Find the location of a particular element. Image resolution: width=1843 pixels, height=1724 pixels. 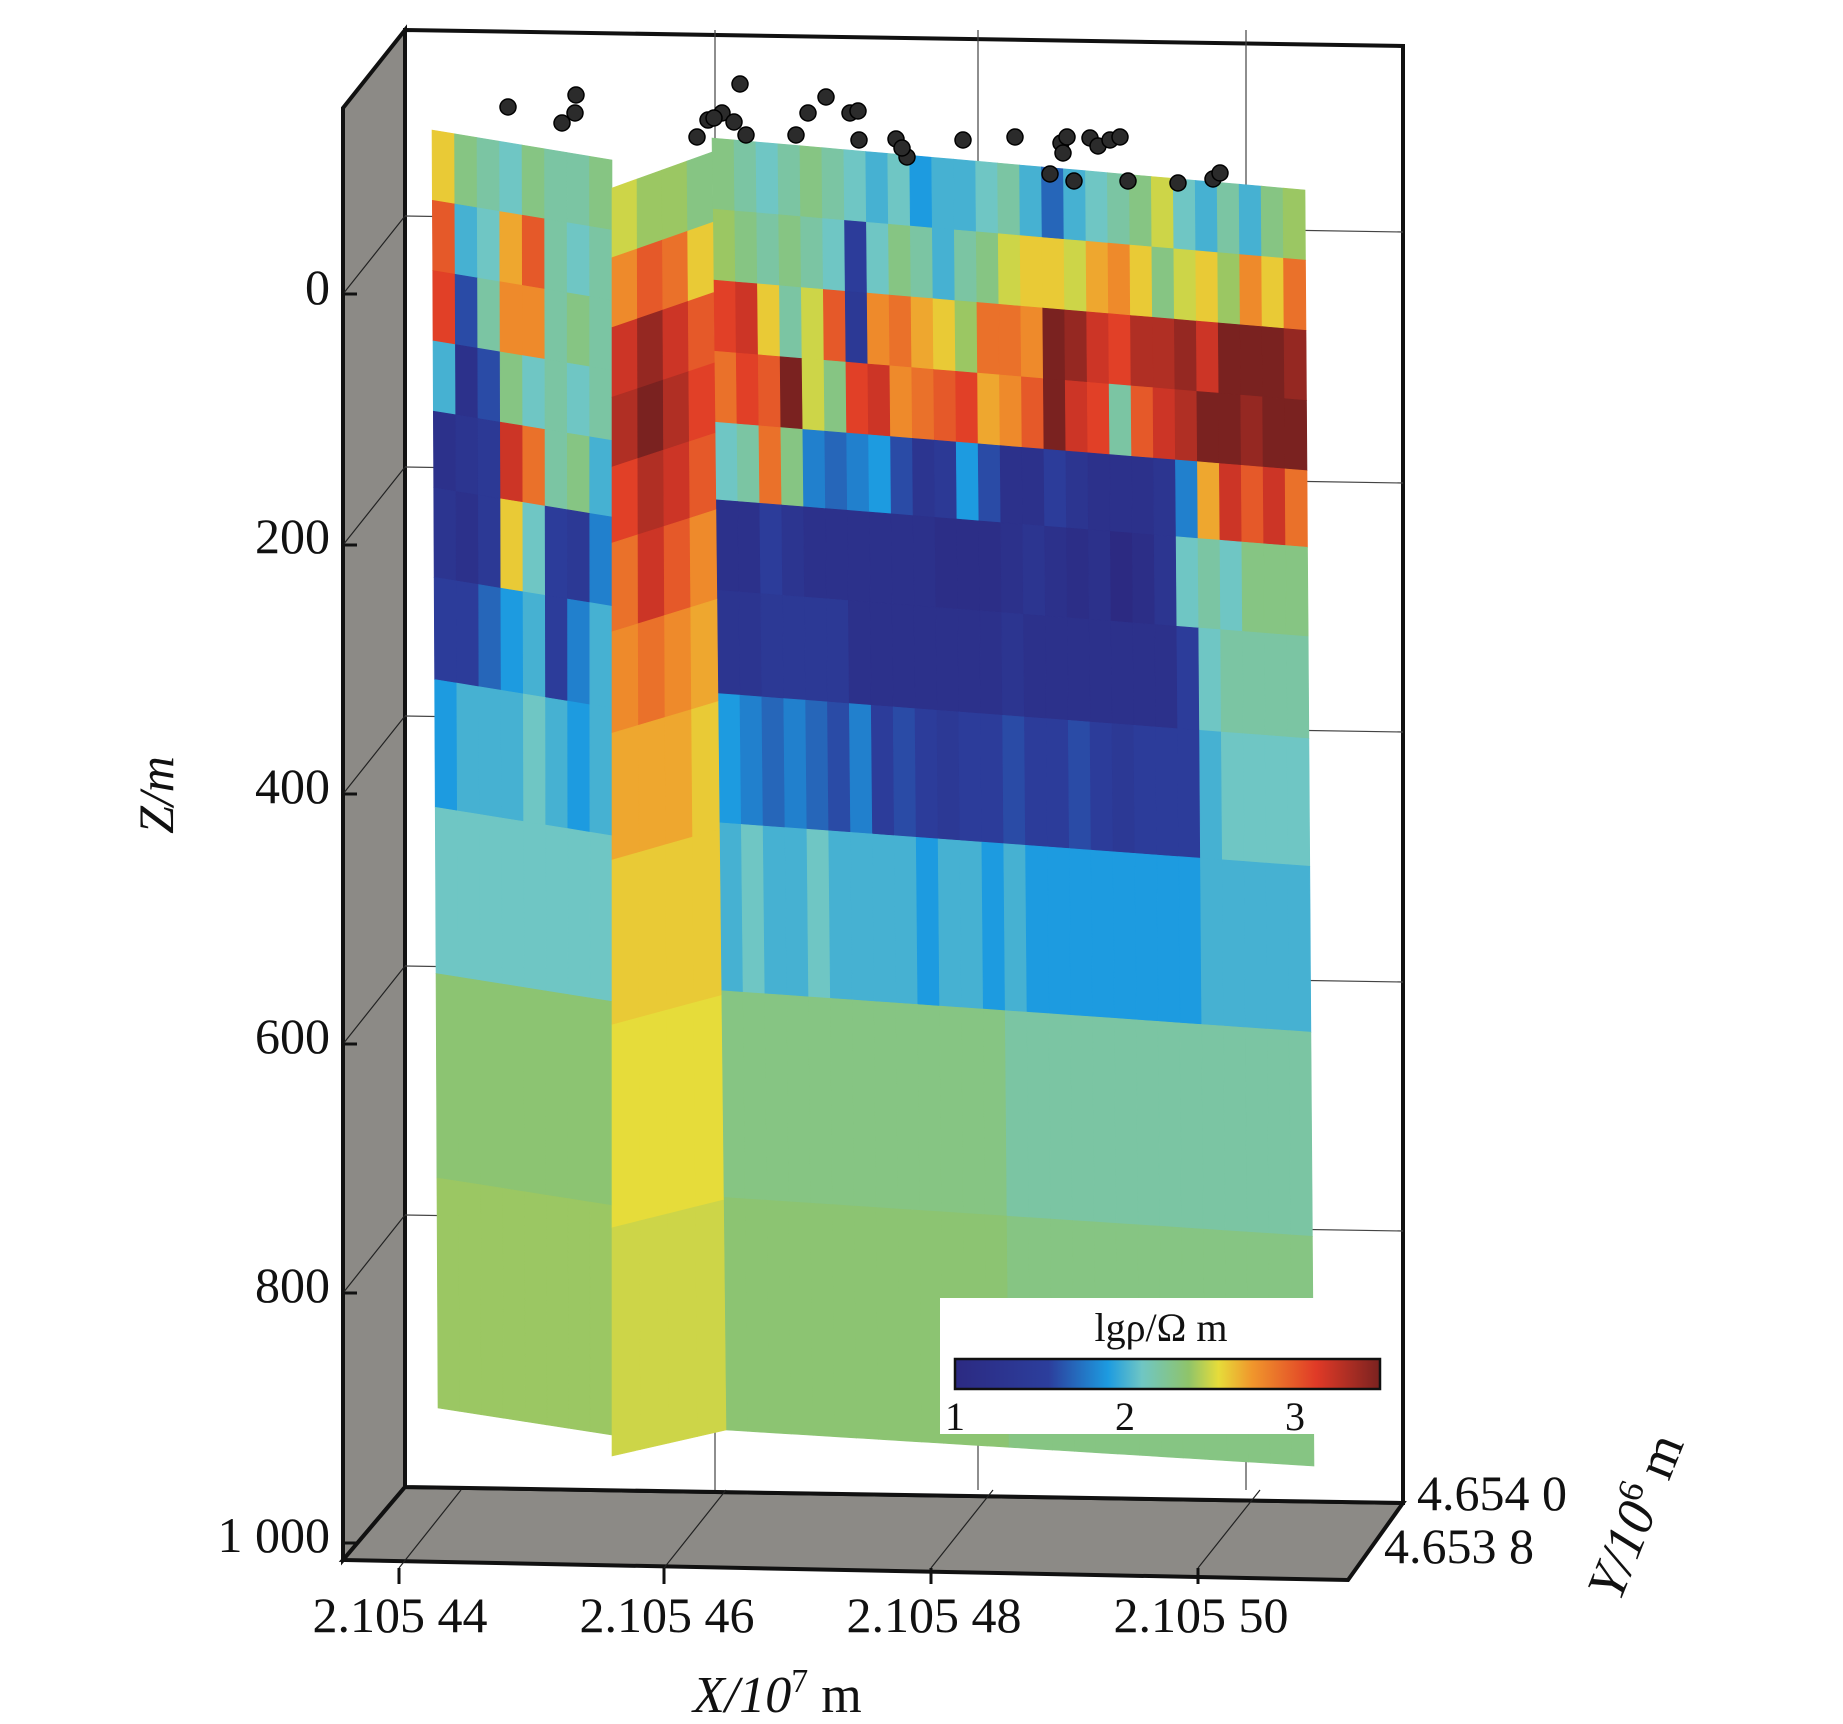

x-axis-label: X/107 m is located at coordinates (776, 1693).